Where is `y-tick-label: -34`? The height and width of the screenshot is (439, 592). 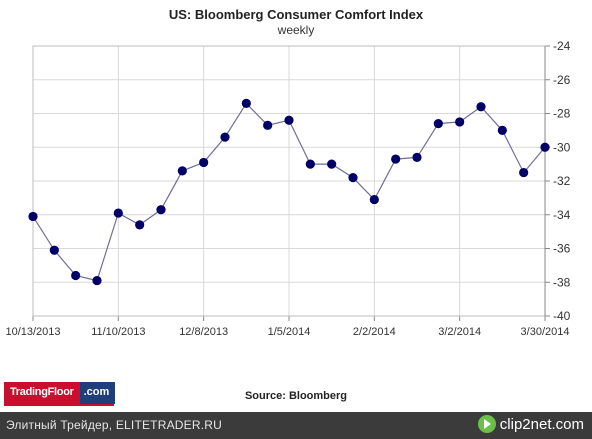
y-tick-label: -34 is located at coordinates (562, 215).